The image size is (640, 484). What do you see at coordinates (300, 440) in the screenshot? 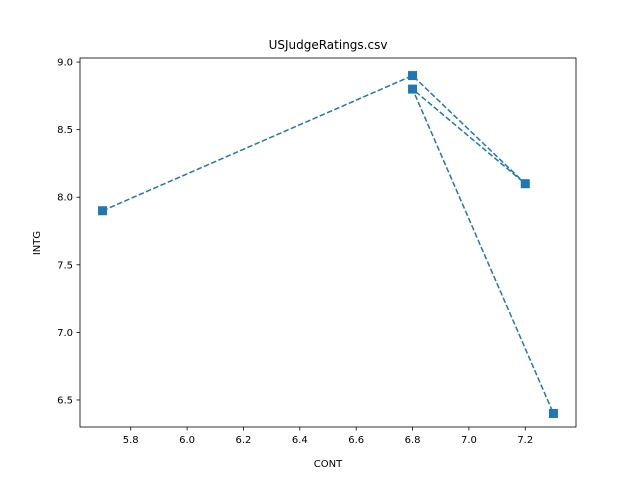
I see `x-tick-label: 6.4` at bounding box center [300, 440].